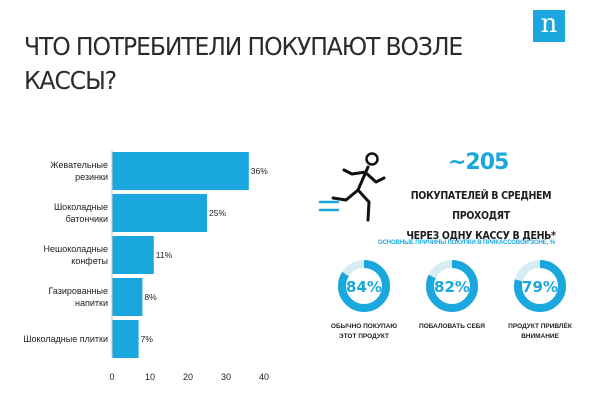 The image size is (597, 412). What do you see at coordinates (78, 297) in the screenshot?
I see `category-label: Газированные напитки` at bounding box center [78, 297].